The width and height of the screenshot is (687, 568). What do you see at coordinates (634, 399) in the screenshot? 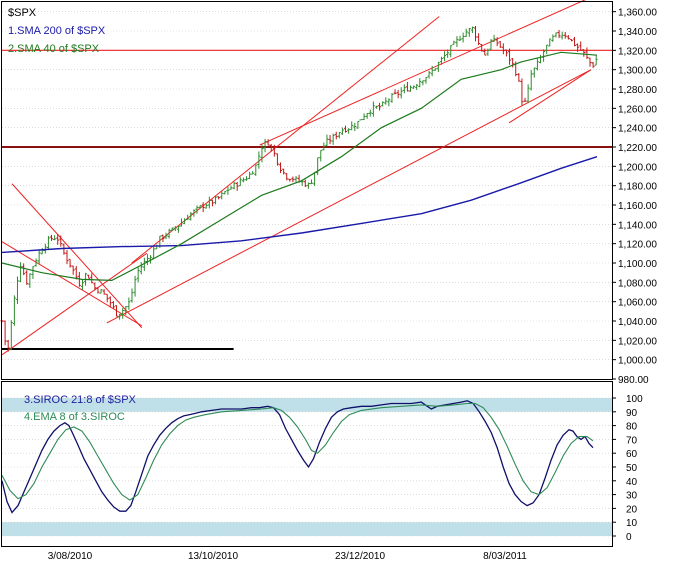
I see `siroc-y-tick-label: 100` at bounding box center [634, 399].